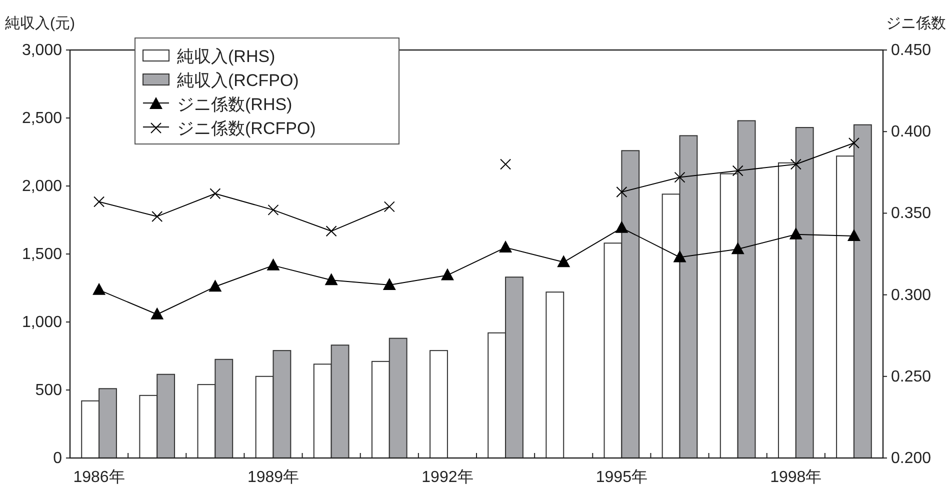 Image resolution: width=951 pixels, height=495 pixels. What do you see at coordinates (911, 458) in the screenshot?
I see `y2-tick-label: 0.200` at bounding box center [911, 458].